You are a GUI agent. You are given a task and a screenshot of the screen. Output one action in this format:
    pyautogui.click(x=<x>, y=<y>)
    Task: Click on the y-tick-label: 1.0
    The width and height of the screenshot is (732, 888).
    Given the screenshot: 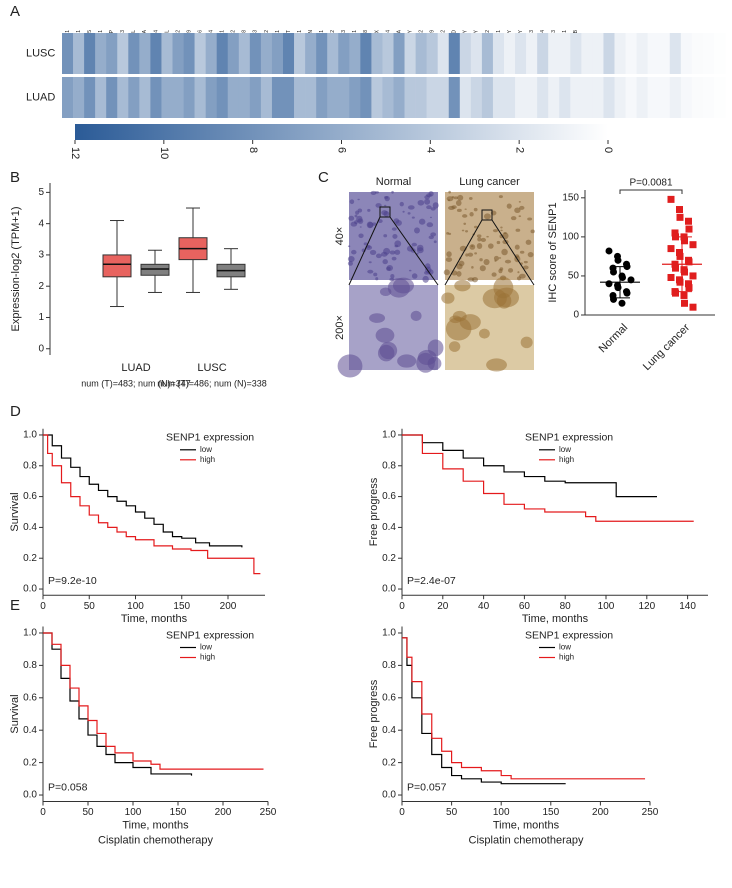 What is the action you would take?
    pyautogui.click(x=389, y=435)
    